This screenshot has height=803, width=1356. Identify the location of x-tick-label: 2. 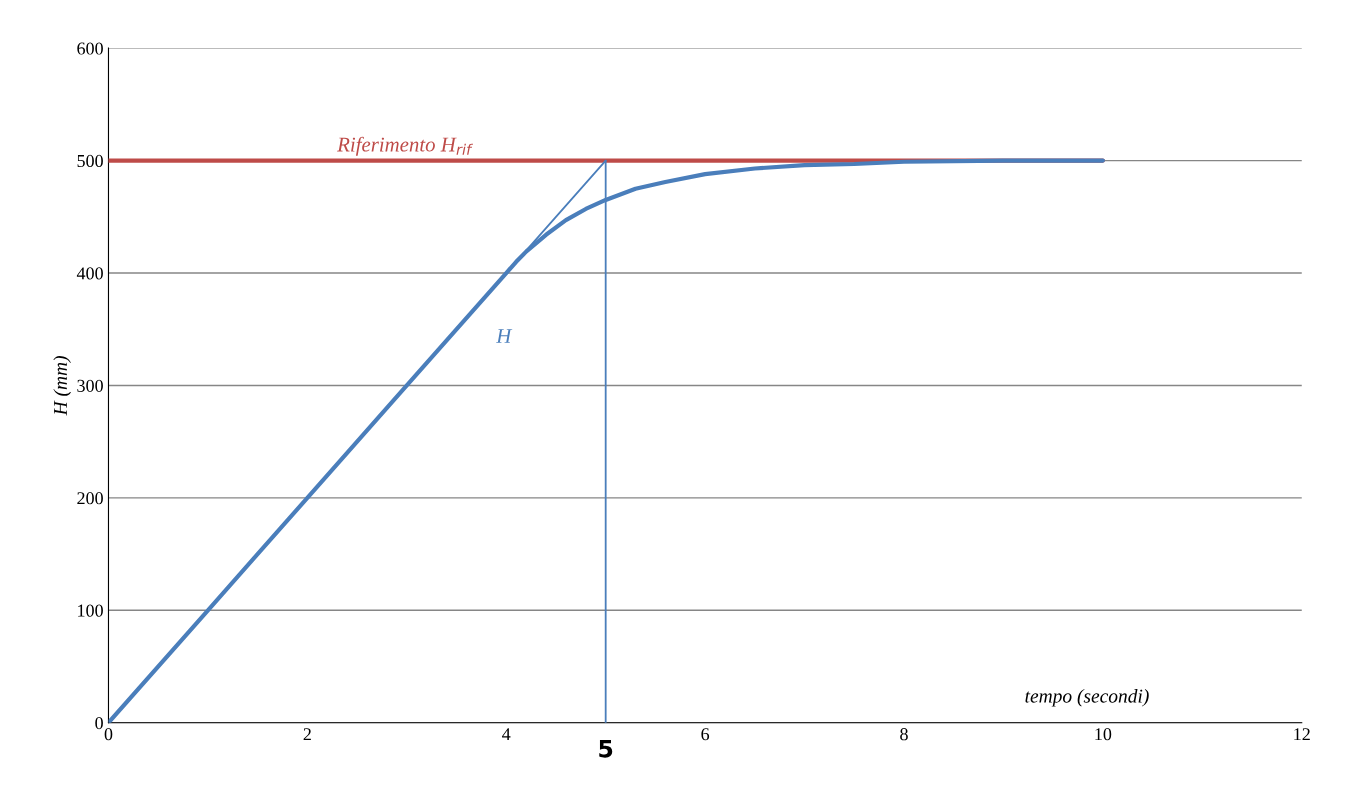
(307, 734).